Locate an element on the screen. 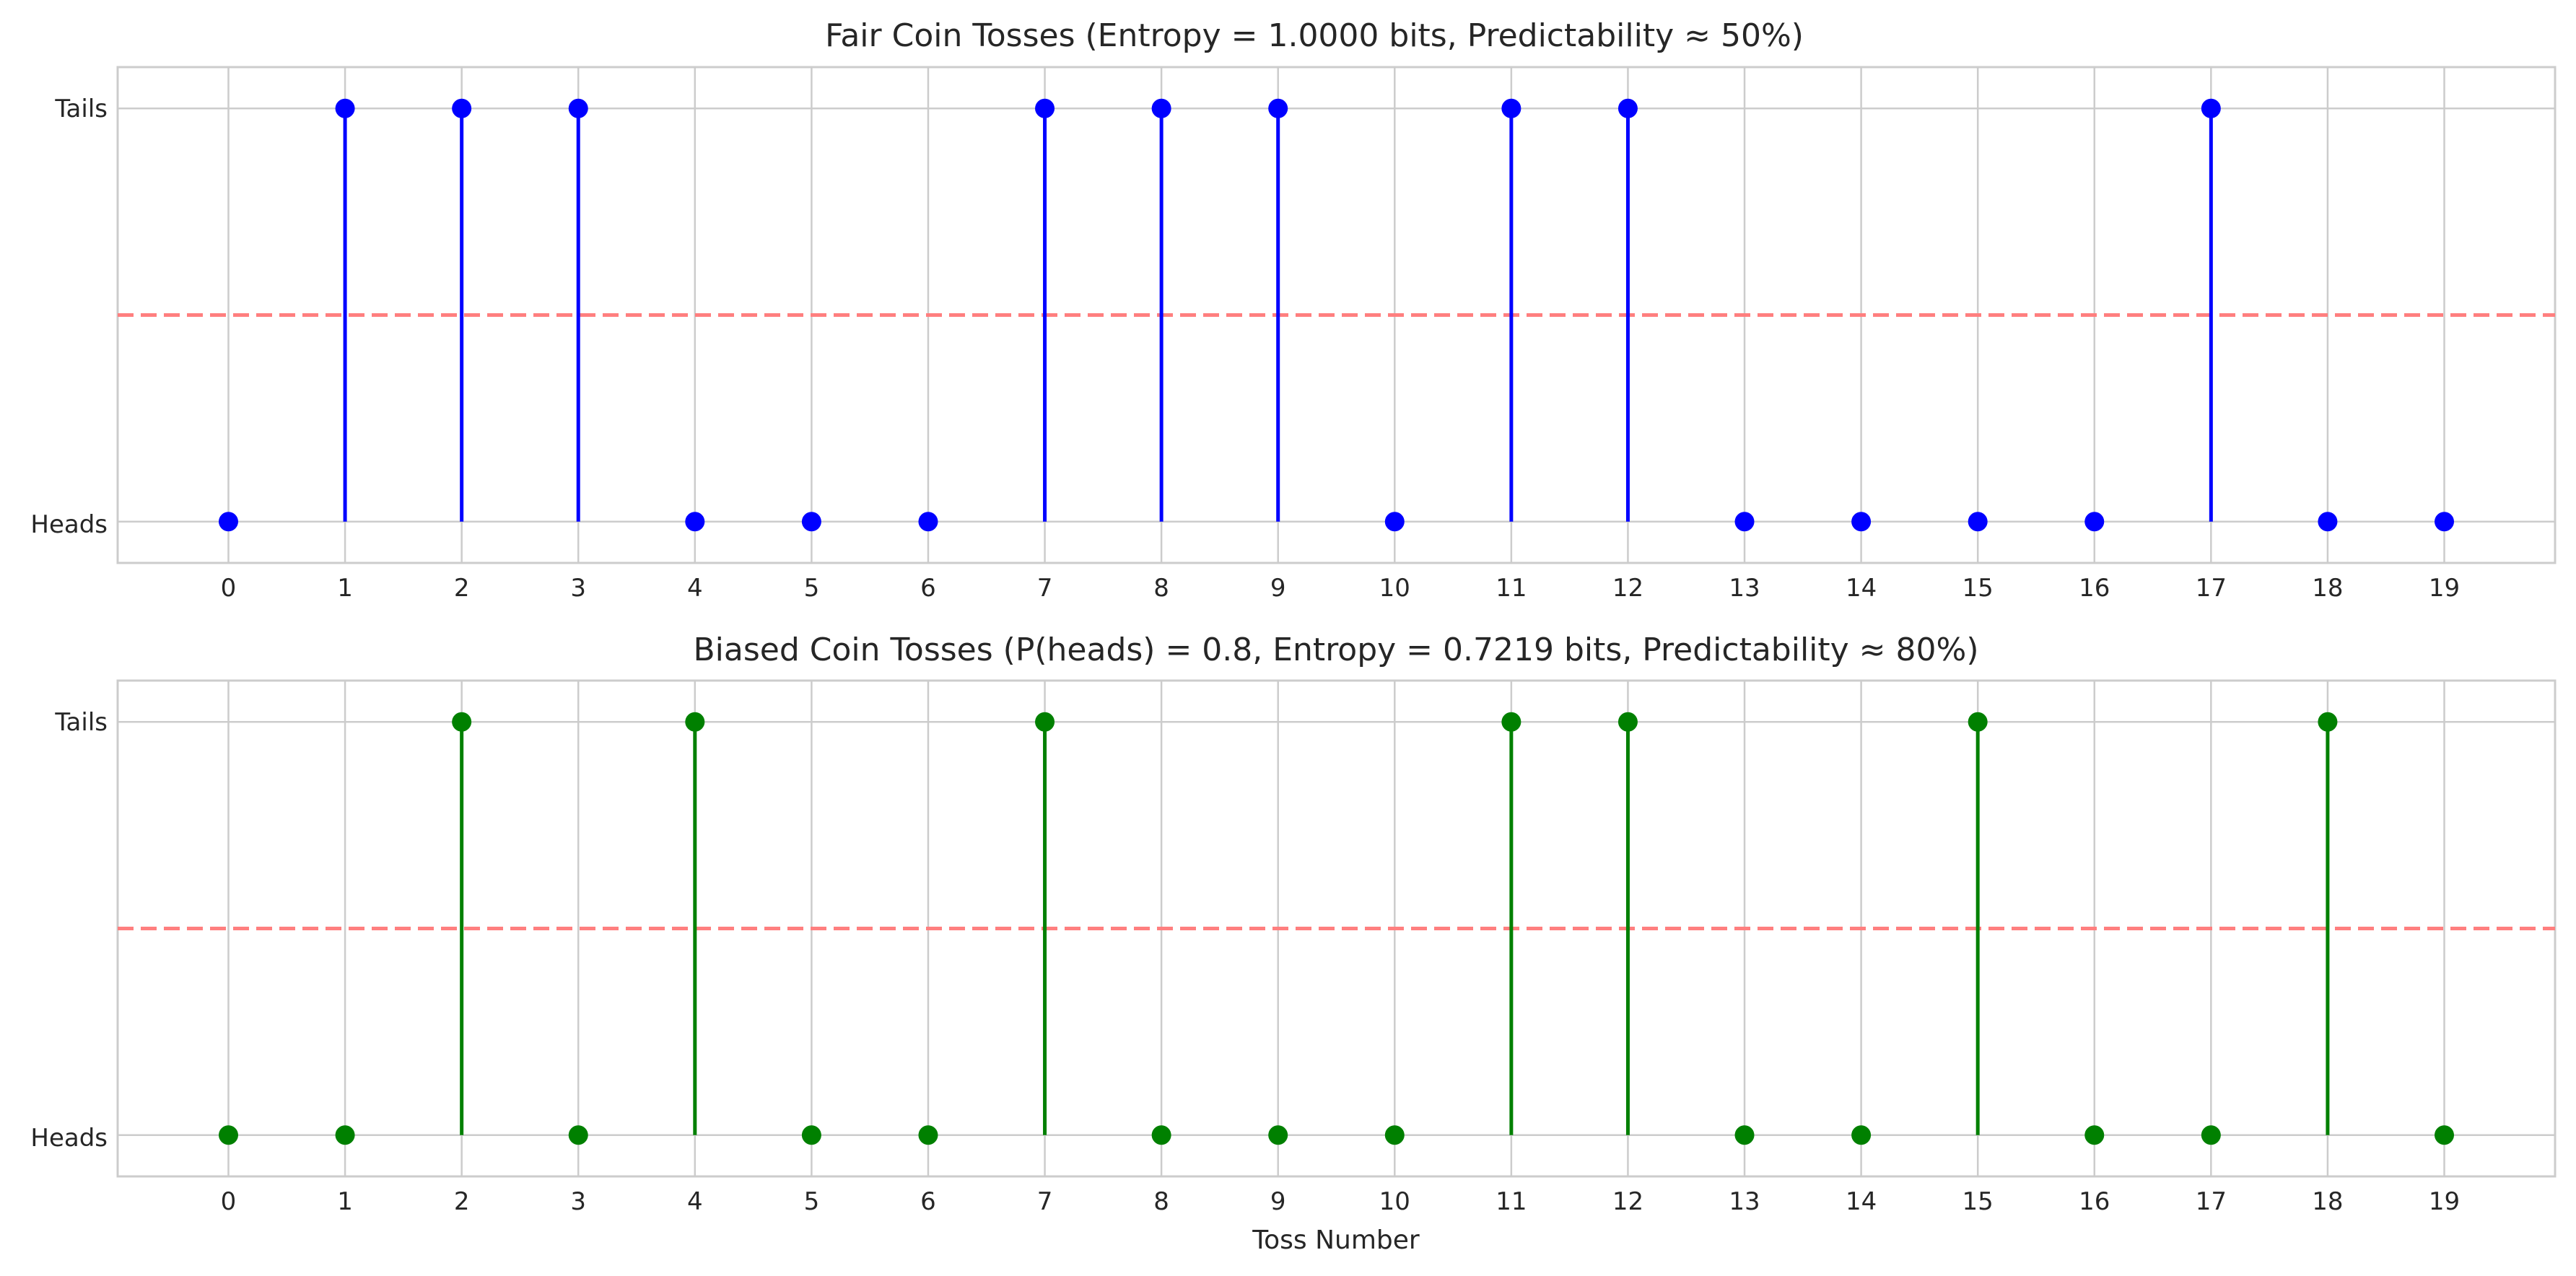  x-axis-label: Toss Number is located at coordinates (1336, 1240).